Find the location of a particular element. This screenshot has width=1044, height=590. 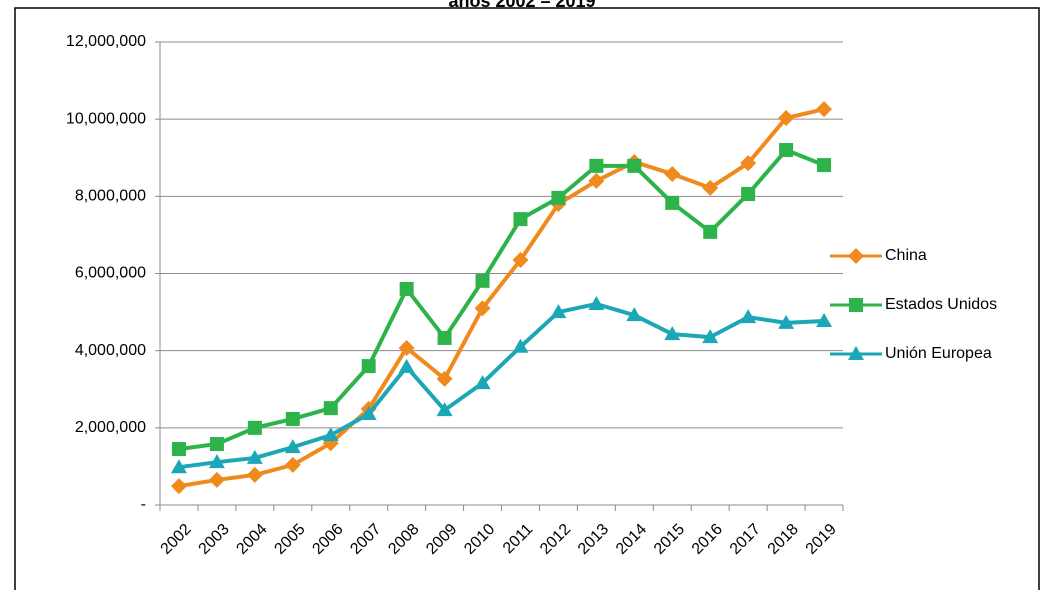

y-tick-label: 6,000,000 is located at coordinates (110, 273).